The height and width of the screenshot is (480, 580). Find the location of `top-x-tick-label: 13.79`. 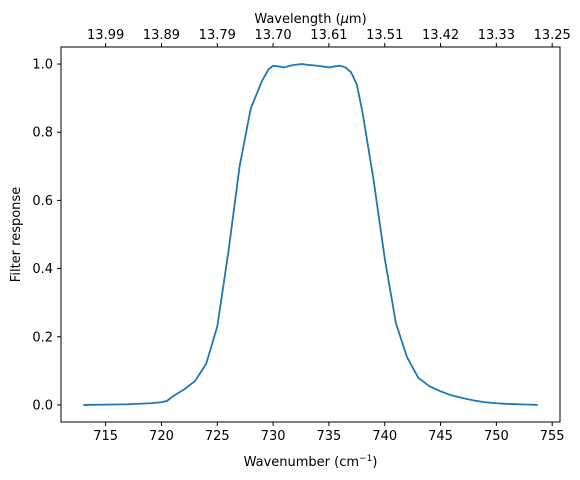

top-x-tick-label: 13.79 is located at coordinates (217, 35).